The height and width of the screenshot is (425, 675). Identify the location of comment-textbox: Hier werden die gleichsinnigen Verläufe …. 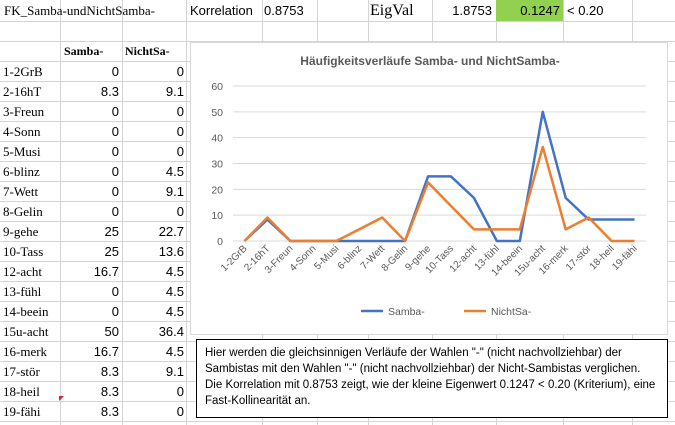
(432, 378).